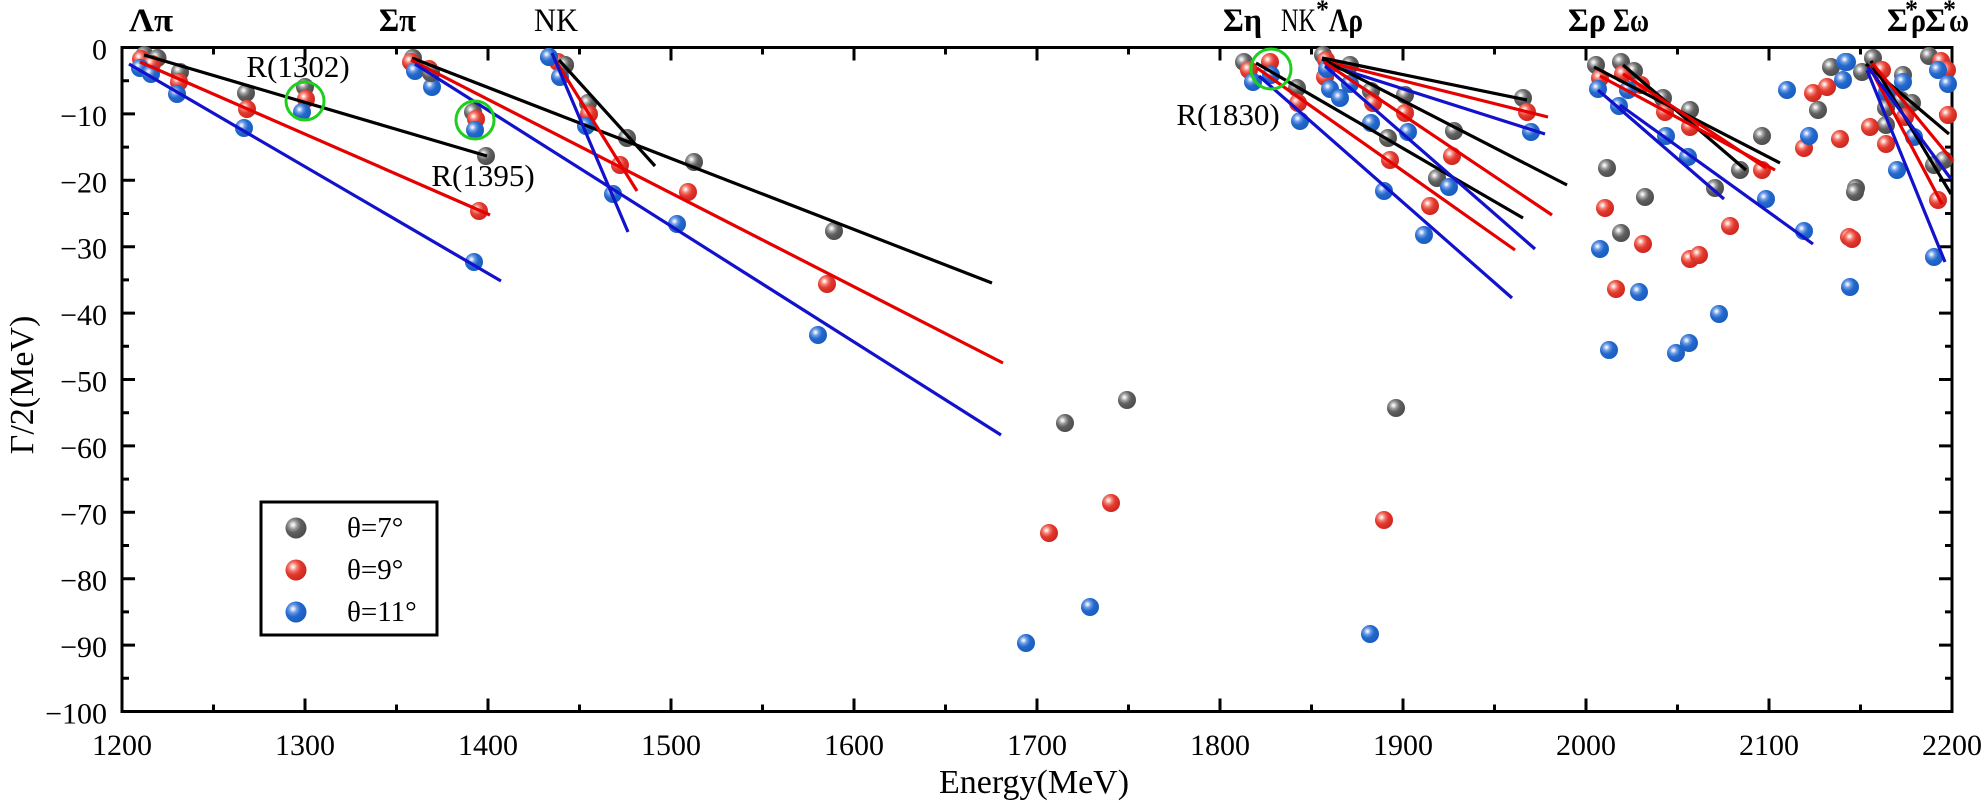  What do you see at coordinates (1242, 21) in the screenshot?
I see `svg-text: Ση` at bounding box center [1242, 21].